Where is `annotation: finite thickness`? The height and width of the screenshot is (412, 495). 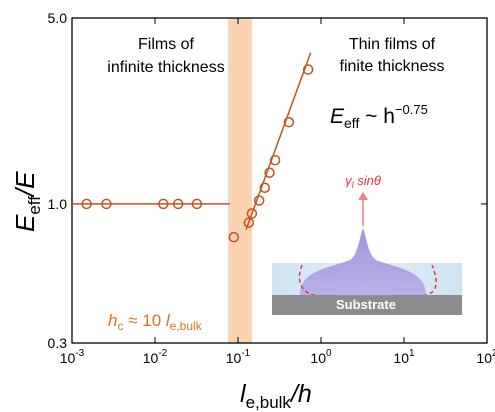
annotation: finite thickness is located at coordinates (392, 66).